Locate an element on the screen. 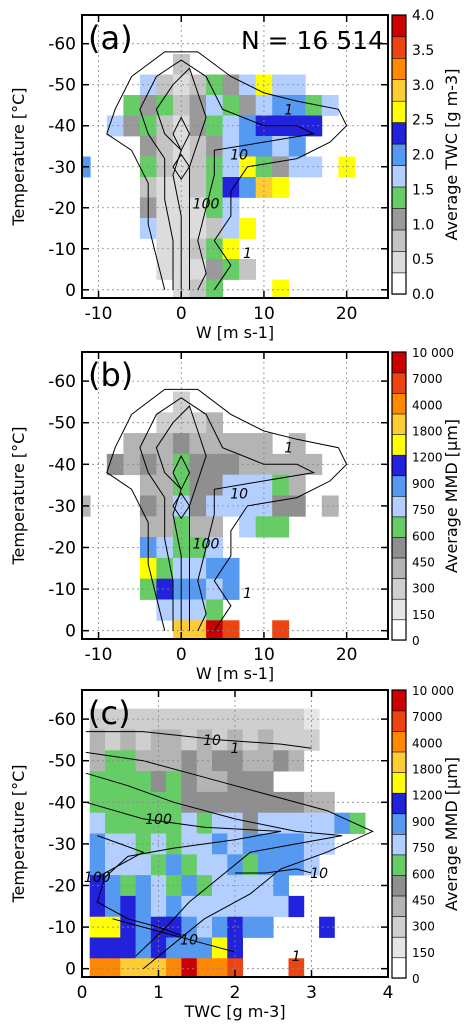 This screenshot has width=465, height=1025. x-tick-label: 0 is located at coordinates (82, 993).